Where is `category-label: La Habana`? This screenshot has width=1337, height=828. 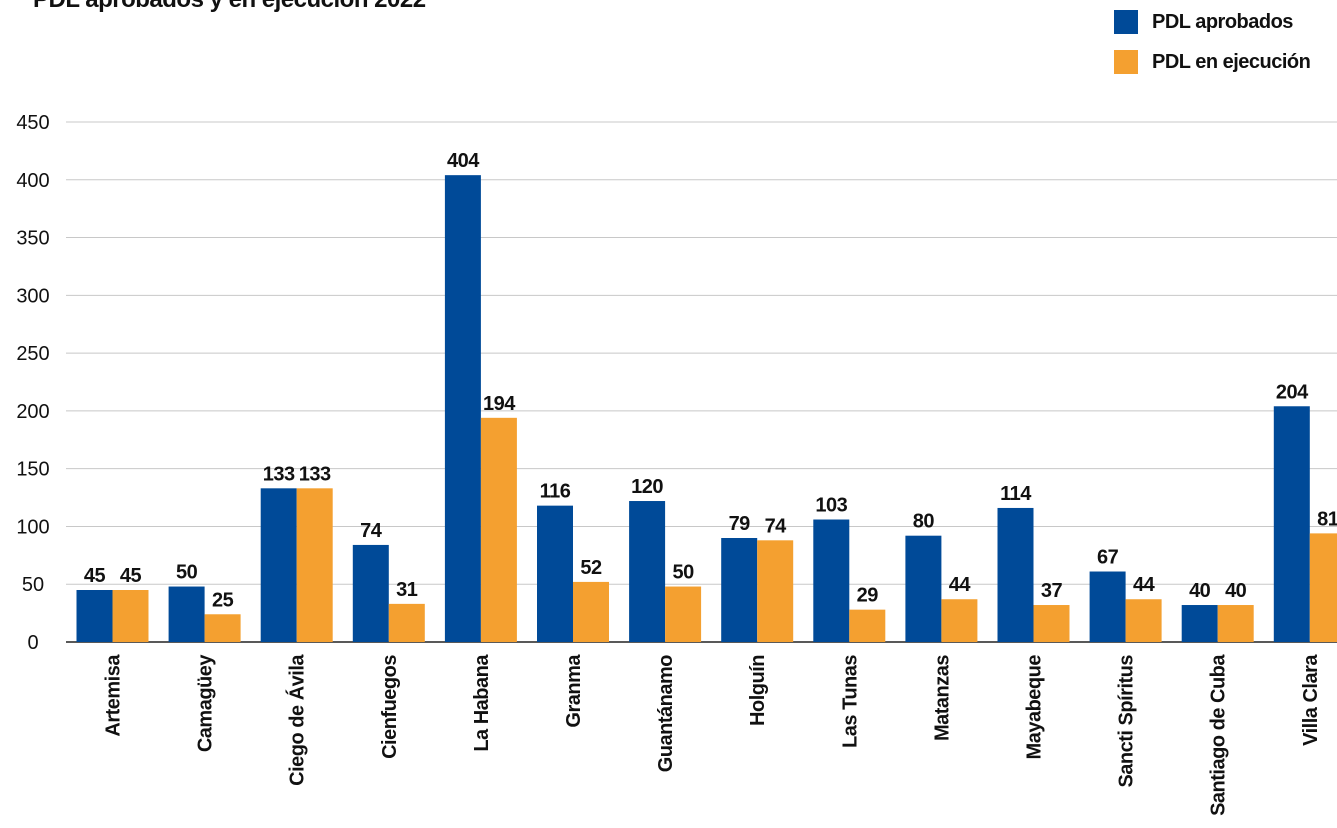 category-label: La Habana is located at coordinates (482, 703).